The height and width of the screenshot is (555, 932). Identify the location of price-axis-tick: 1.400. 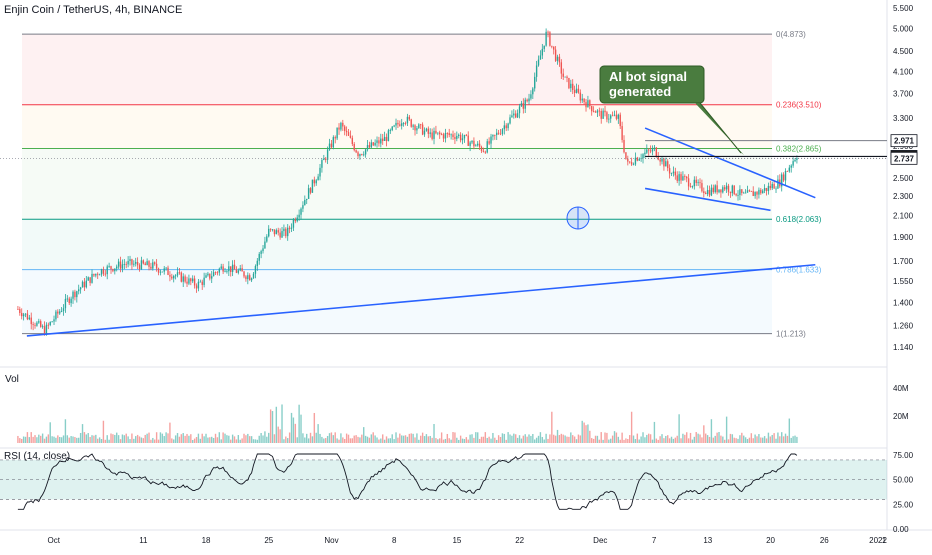
(903, 303).